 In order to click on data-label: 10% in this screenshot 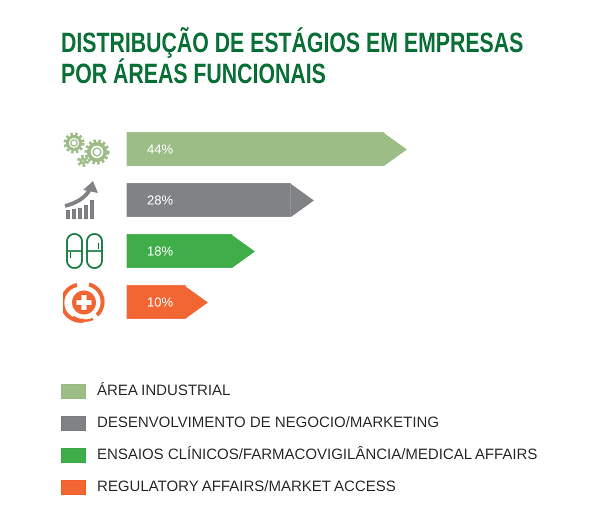, I will do `click(160, 302)`.